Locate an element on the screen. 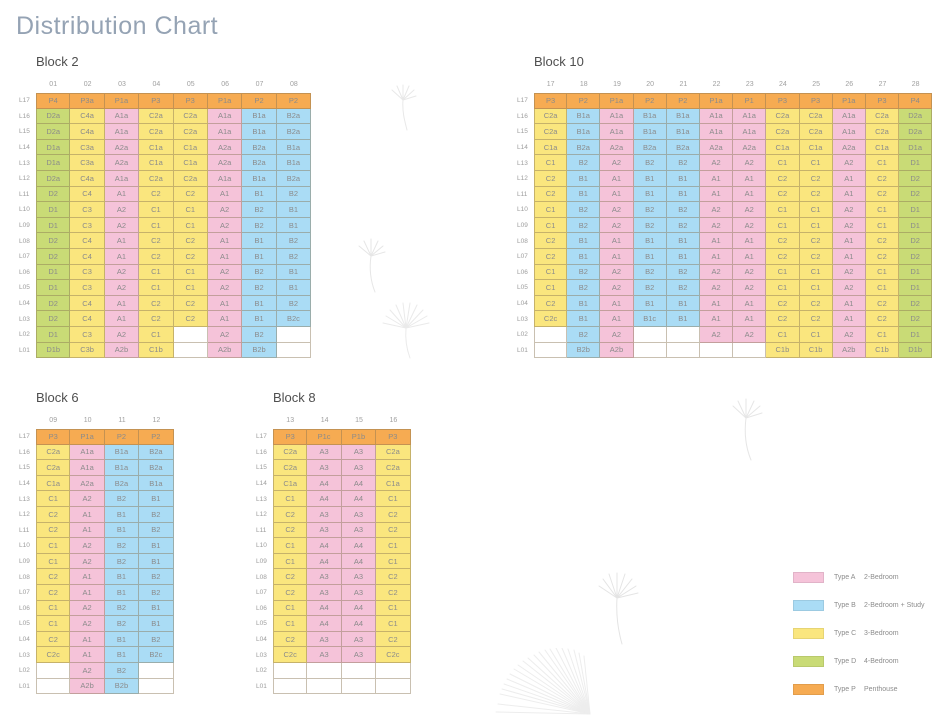 The image size is (943, 717). unit-cell: C1b is located at coordinates (882, 350).